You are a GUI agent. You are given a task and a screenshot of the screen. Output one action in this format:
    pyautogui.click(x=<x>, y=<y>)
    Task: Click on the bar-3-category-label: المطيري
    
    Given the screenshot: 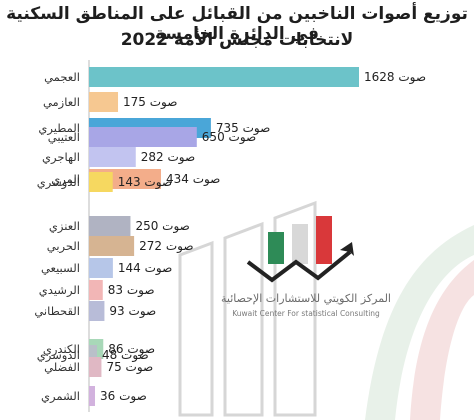 What is the action you would take?
    pyautogui.click(x=59, y=128)
    